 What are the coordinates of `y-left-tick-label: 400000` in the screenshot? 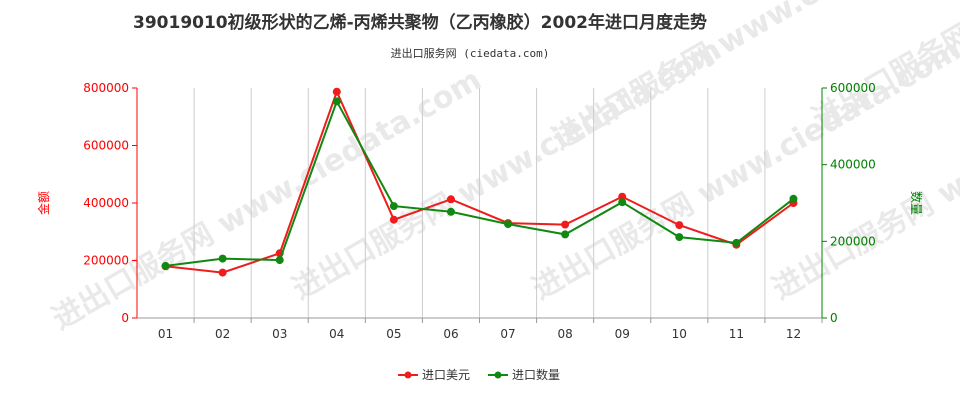 It's located at (106, 203).